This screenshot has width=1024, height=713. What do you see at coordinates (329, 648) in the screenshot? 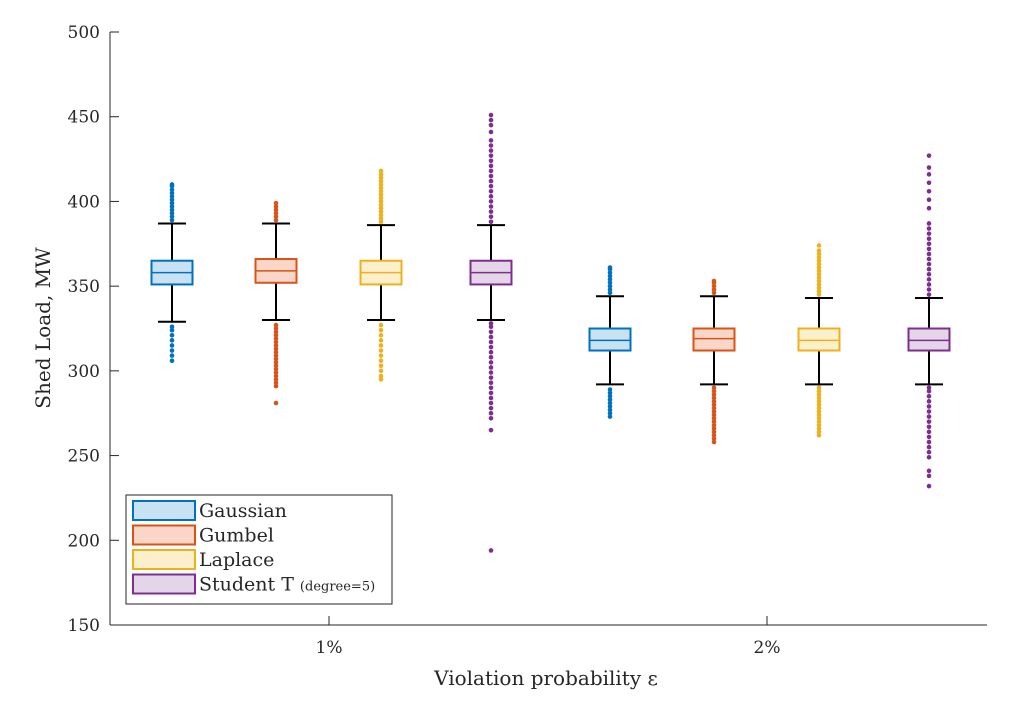
I see `x-tick-label: 1%` at bounding box center [329, 648].